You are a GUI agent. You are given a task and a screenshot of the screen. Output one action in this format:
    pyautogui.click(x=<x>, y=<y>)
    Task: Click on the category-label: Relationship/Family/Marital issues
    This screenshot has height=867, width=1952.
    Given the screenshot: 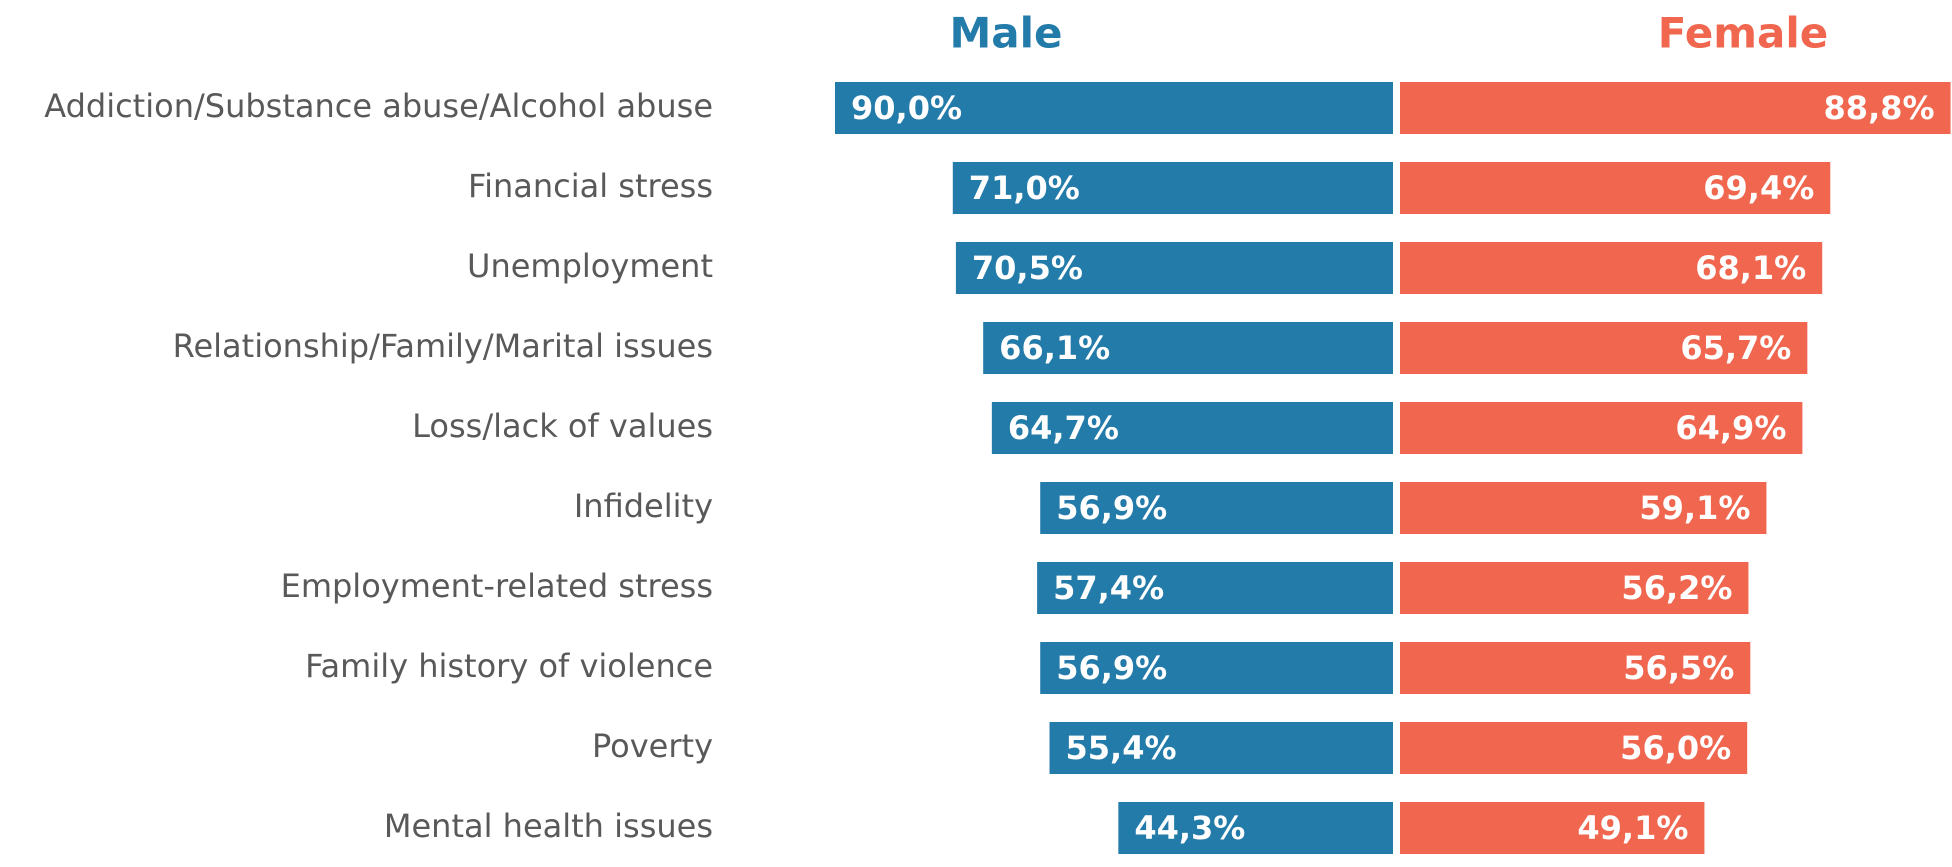 What is the action you would take?
    pyautogui.click(x=443, y=346)
    